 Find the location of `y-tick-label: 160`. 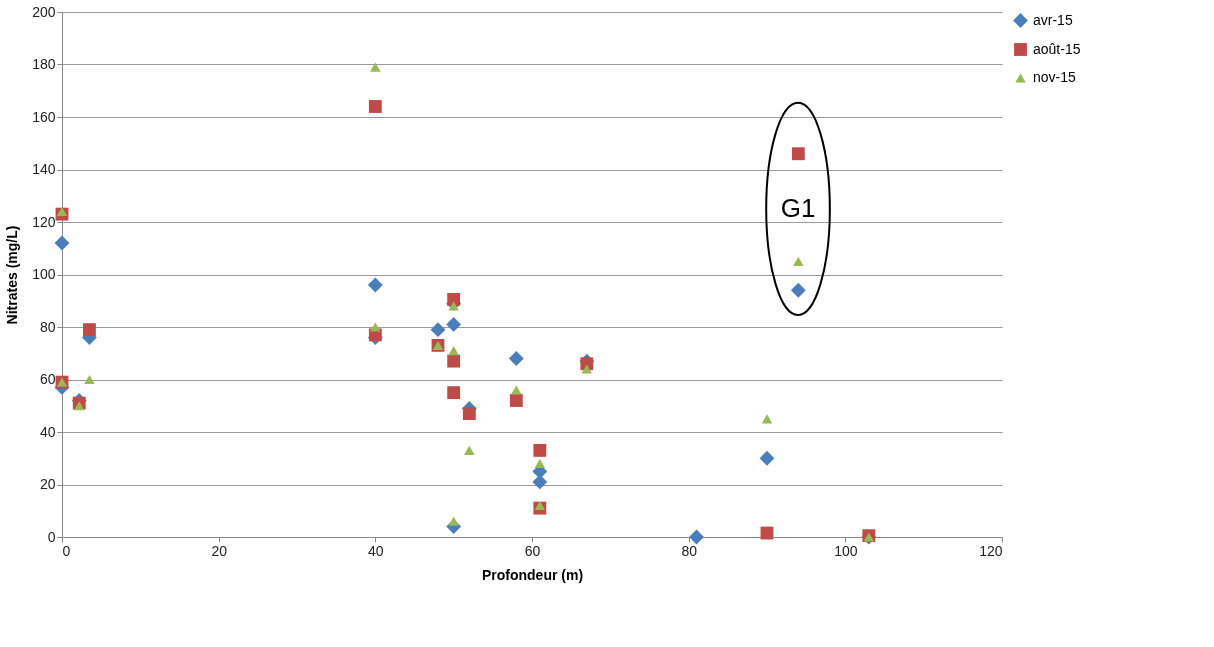

y-tick-label: 160 is located at coordinates (44, 116).